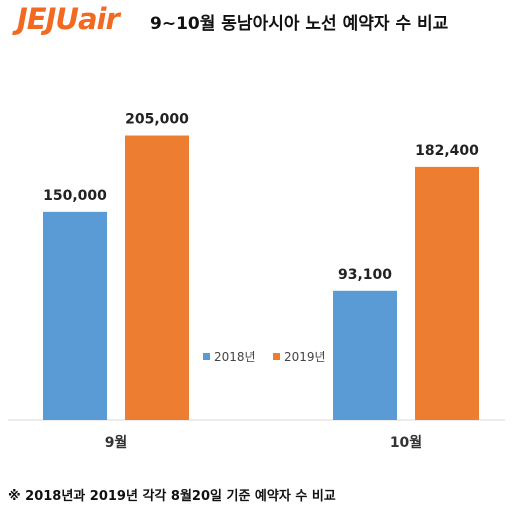  I want to click on footnote: ※ 2018년과 2019년 각각 8월20일 기준 예약자 수 비교, so click(172, 496).